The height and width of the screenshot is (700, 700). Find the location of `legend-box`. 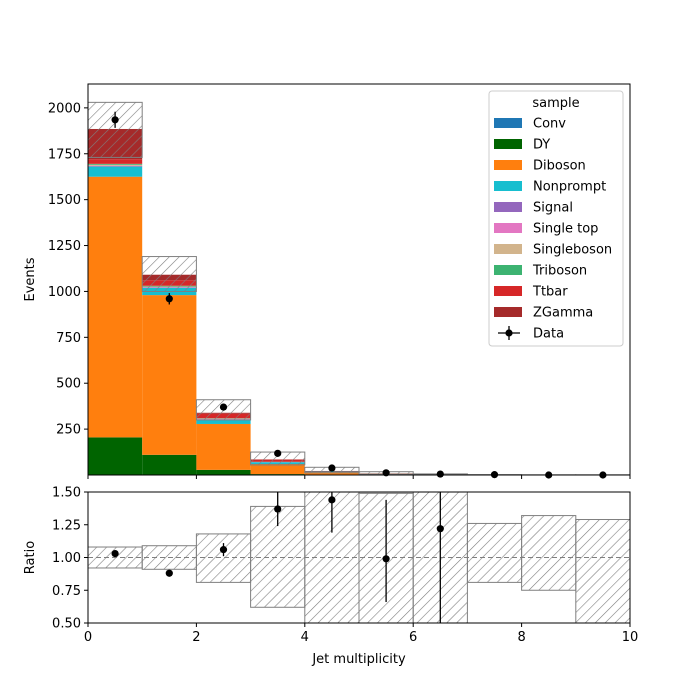

legend-box is located at coordinates (556, 218).